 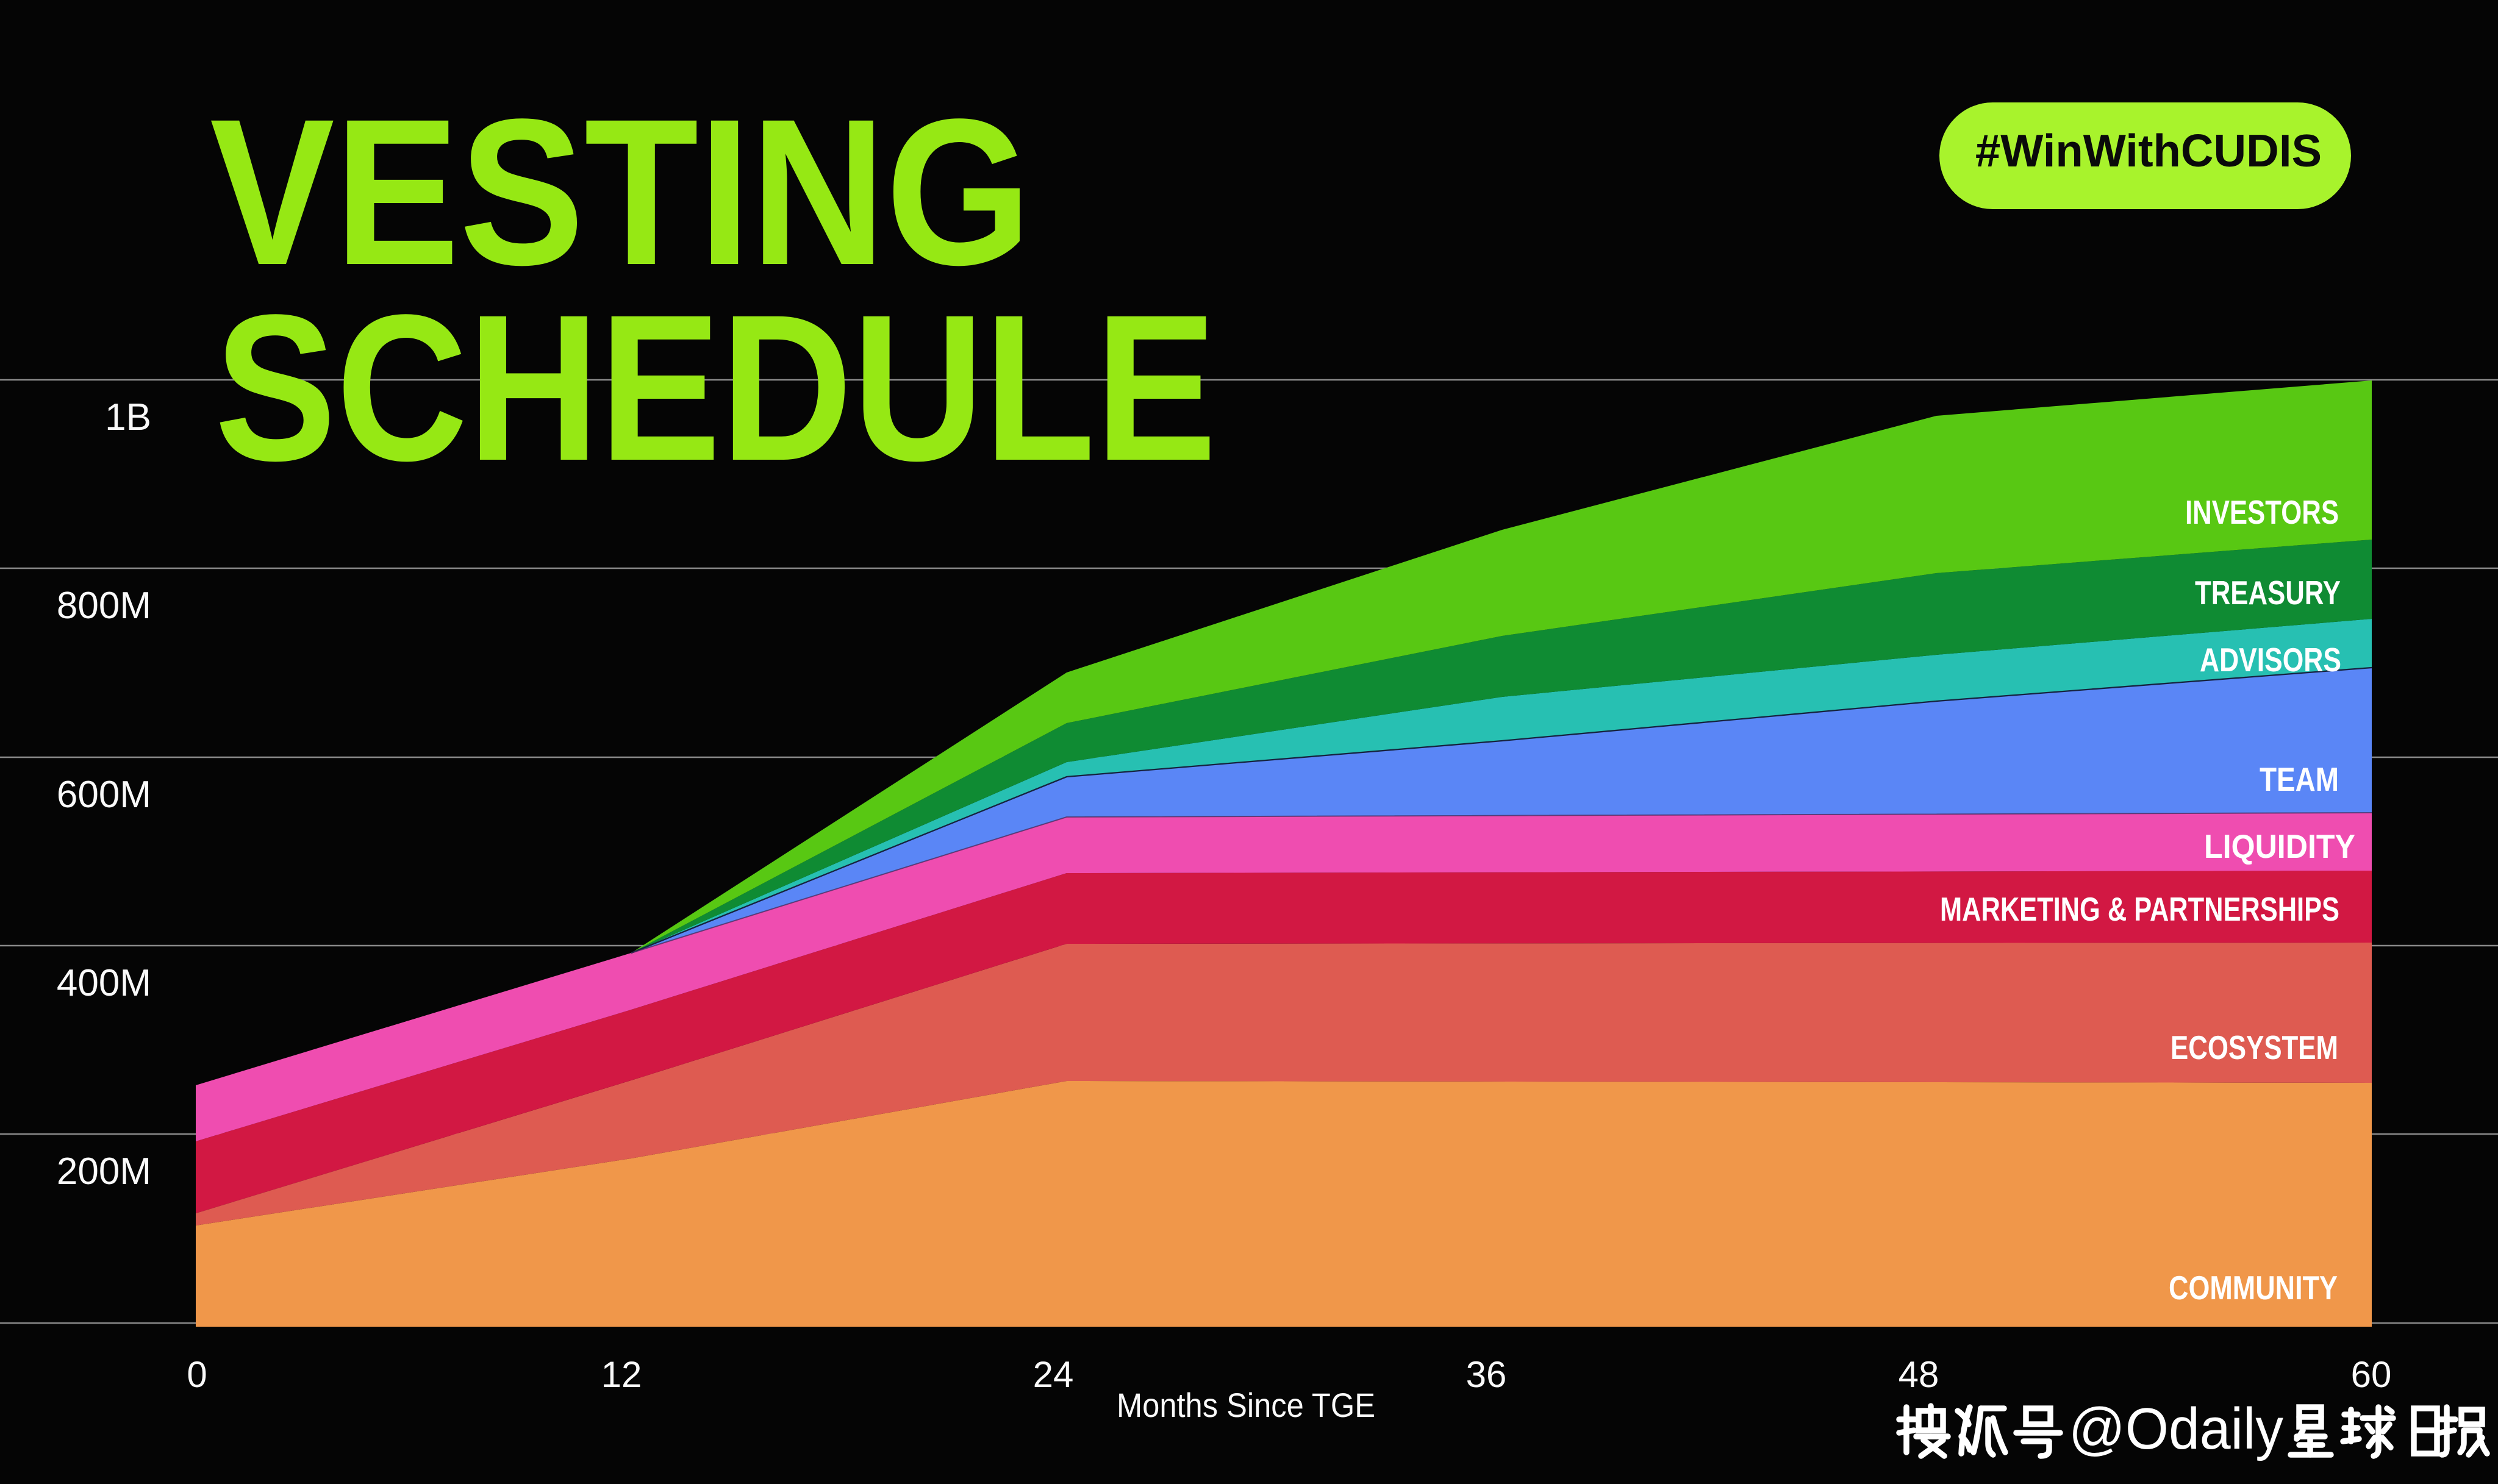 I want to click on svg-text: COMMUNITY, so click(x=2253, y=1288).